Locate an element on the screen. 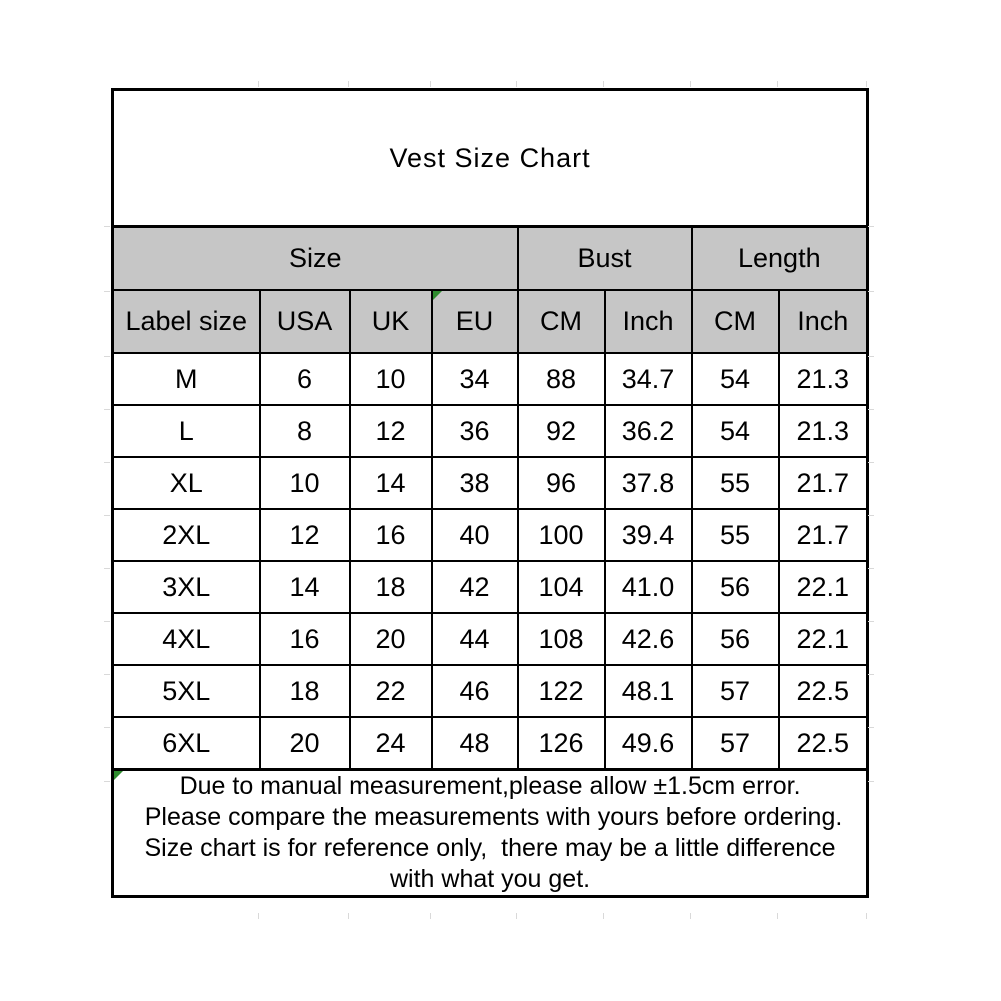 The image size is (1001, 1001). value-cell: 36.2 is located at coordinates (648, 431).